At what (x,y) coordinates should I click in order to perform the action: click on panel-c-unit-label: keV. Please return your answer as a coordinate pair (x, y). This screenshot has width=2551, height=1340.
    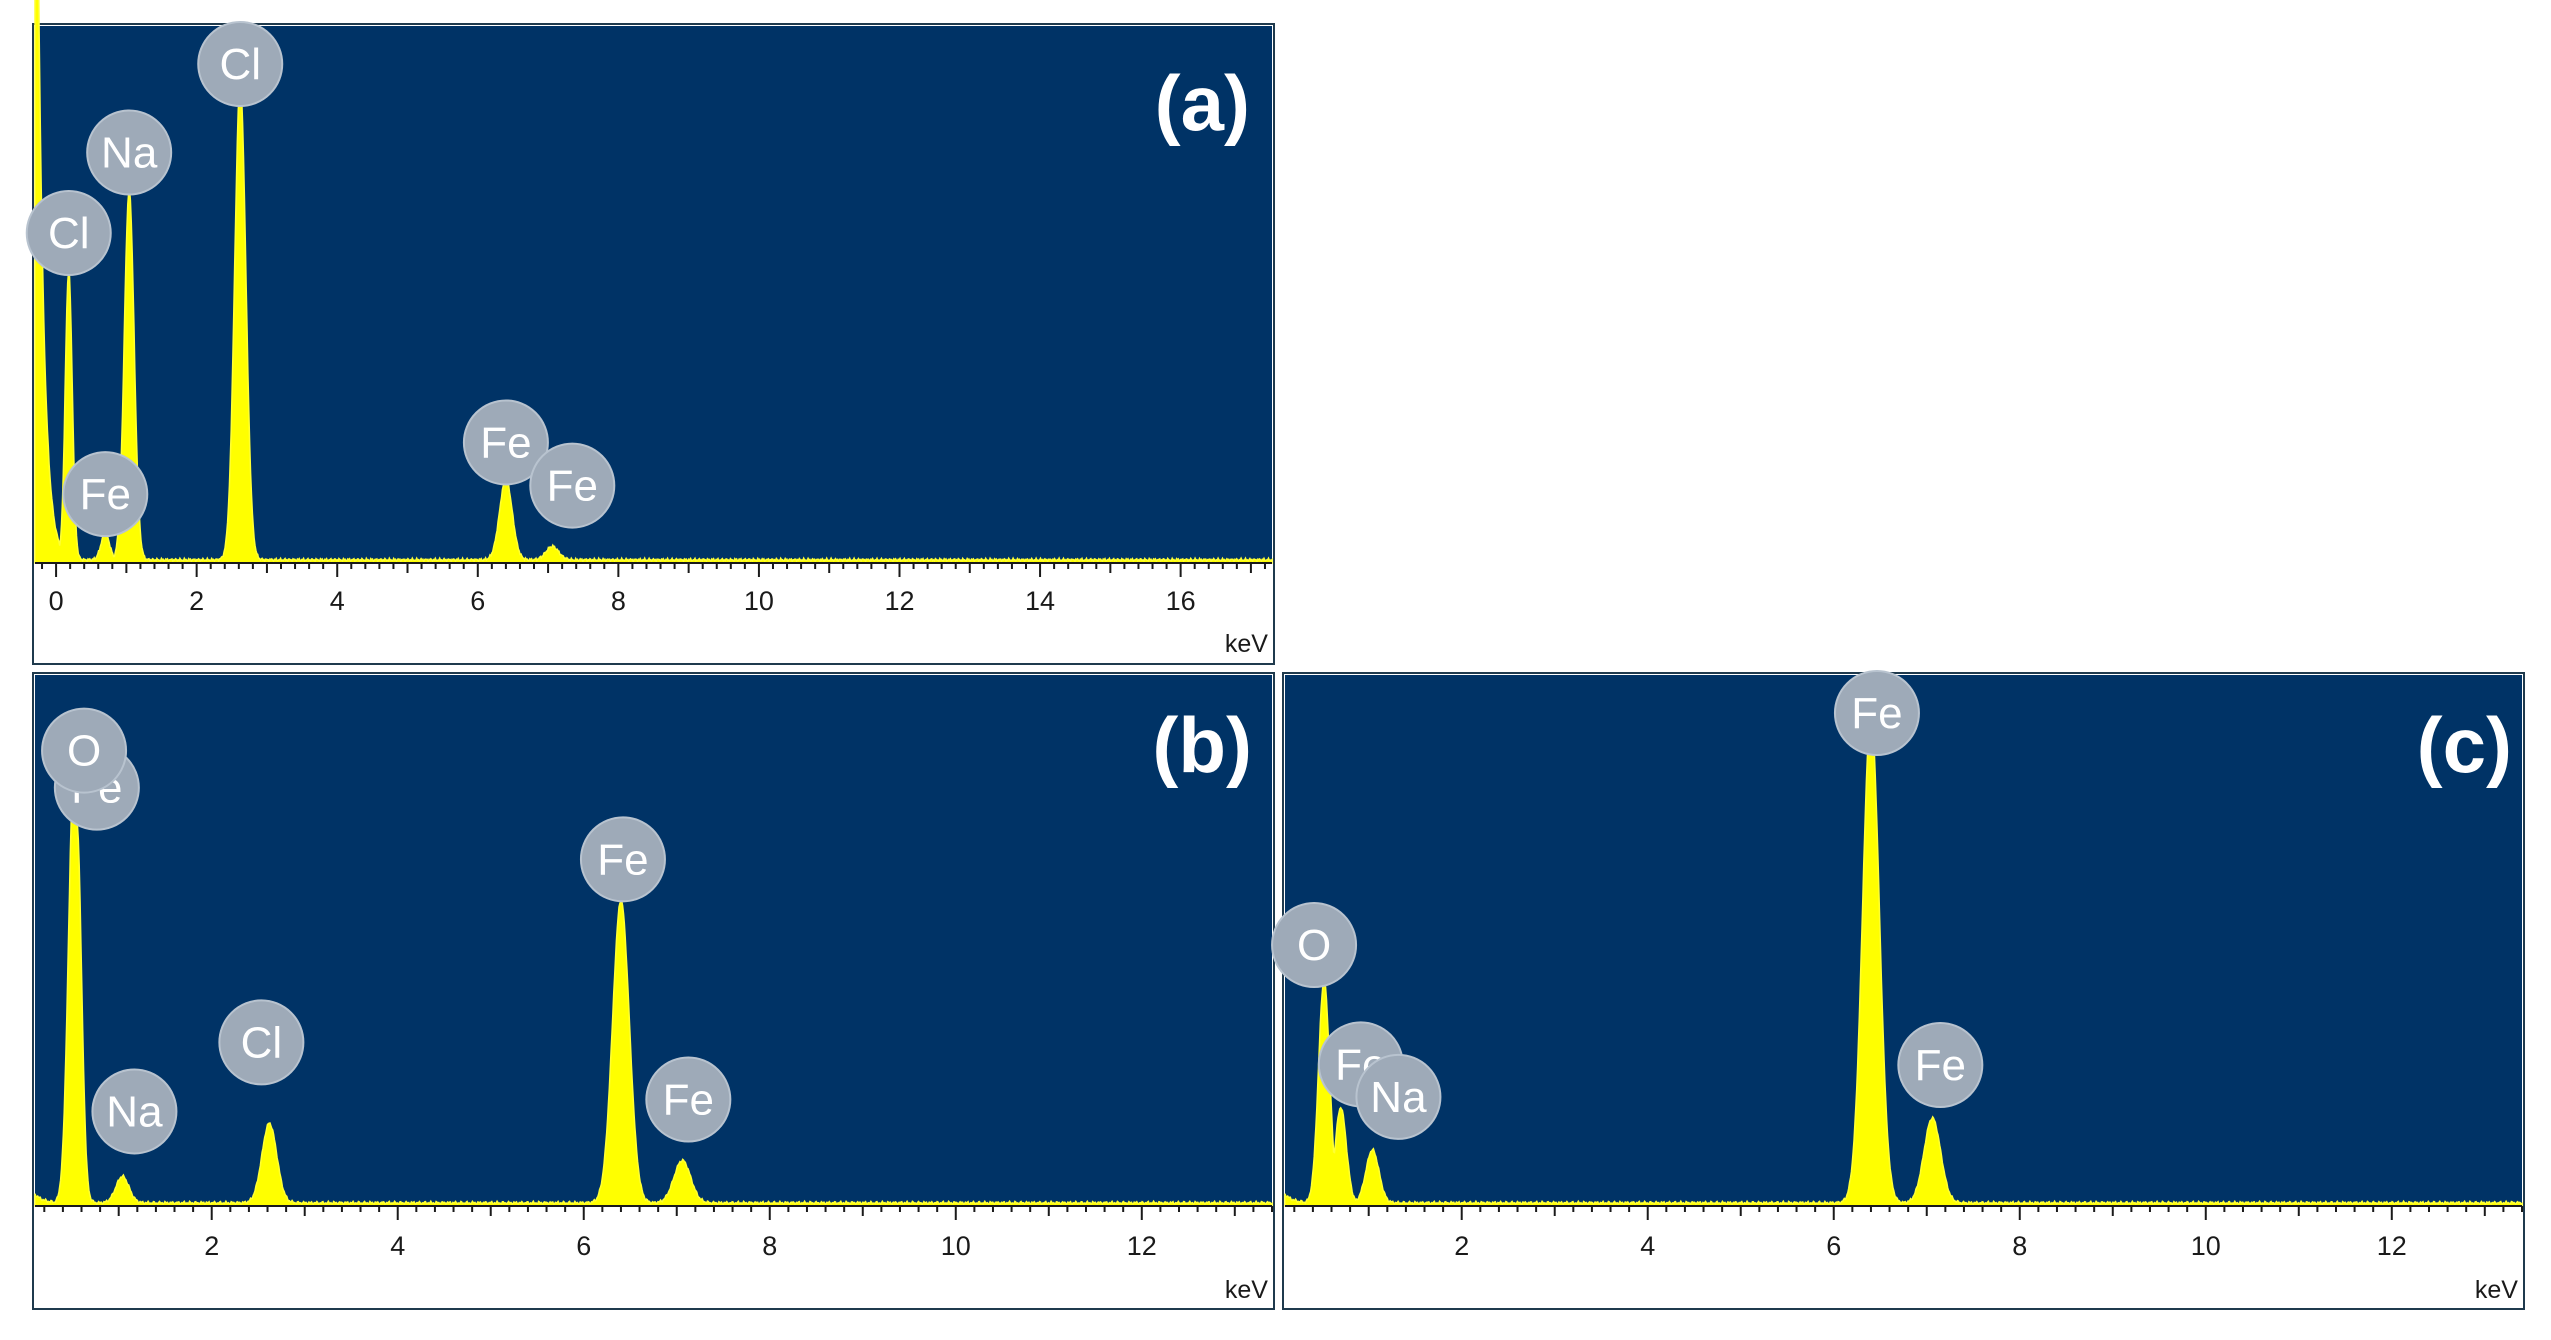
    Looking at the image, I should click on (2496, 1290).